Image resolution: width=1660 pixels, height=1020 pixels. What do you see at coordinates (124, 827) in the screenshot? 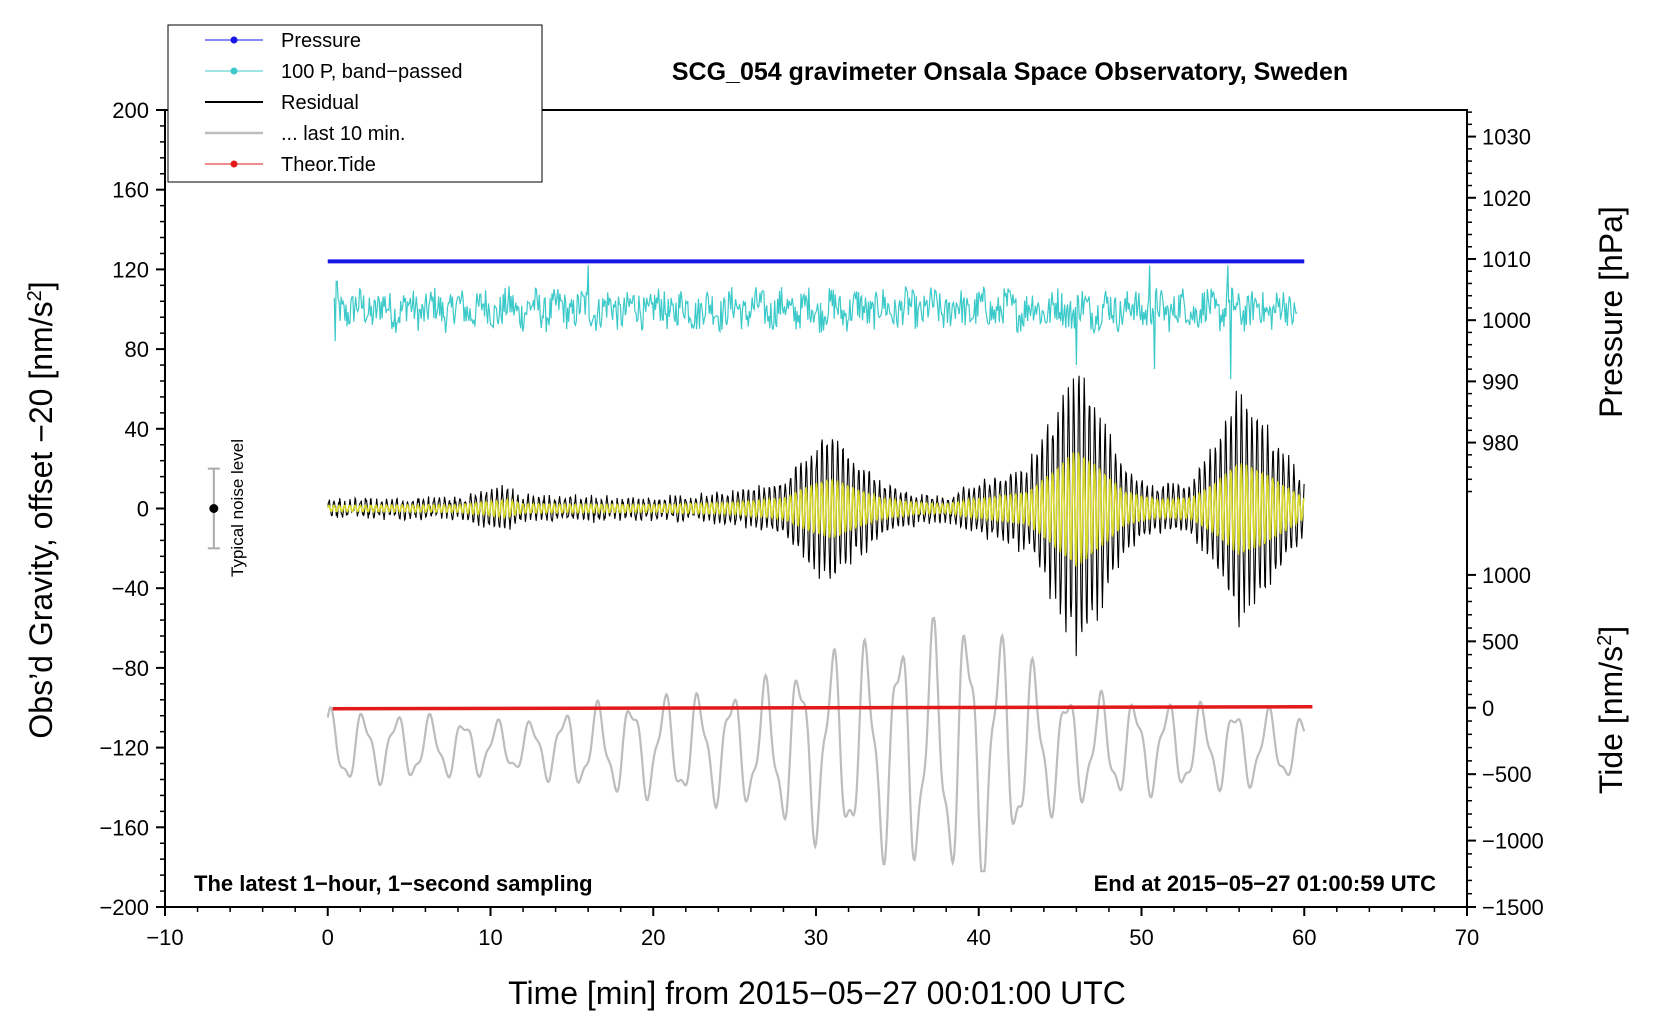
I see `y-tick-label: −160` at bounding box center [124, 827].